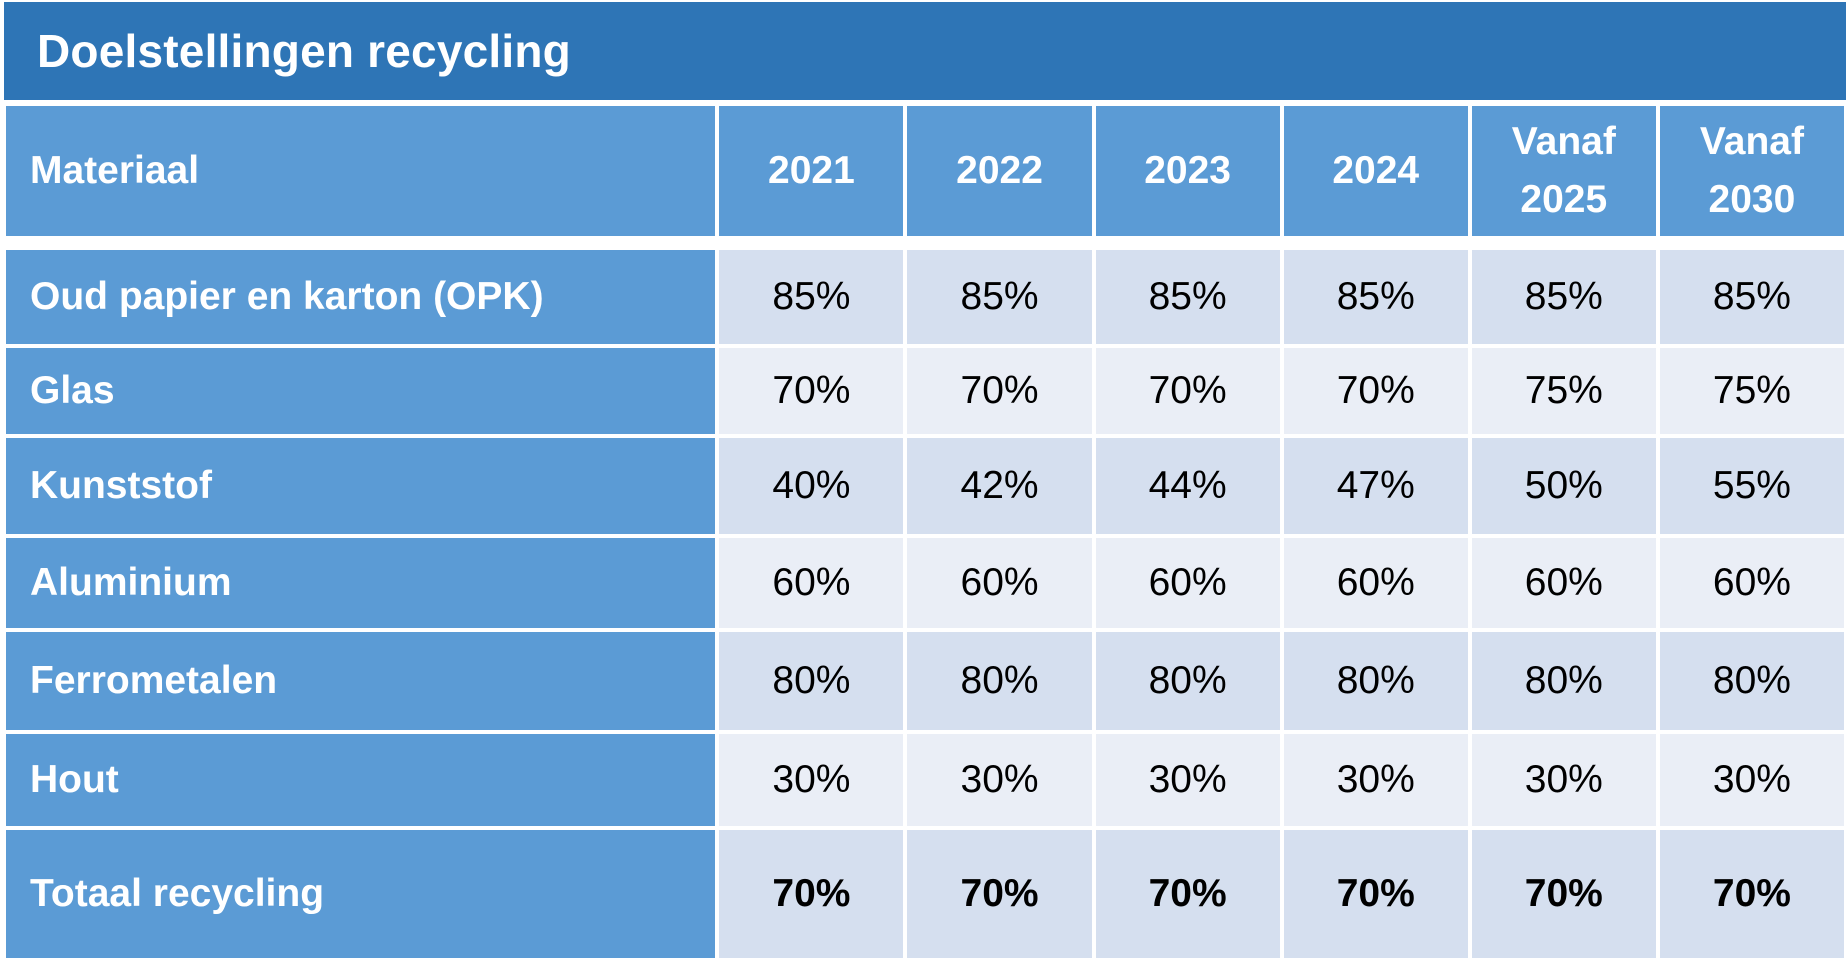 The image size is (1848, 970). I want to click on header-spacer, so click(925, 243).